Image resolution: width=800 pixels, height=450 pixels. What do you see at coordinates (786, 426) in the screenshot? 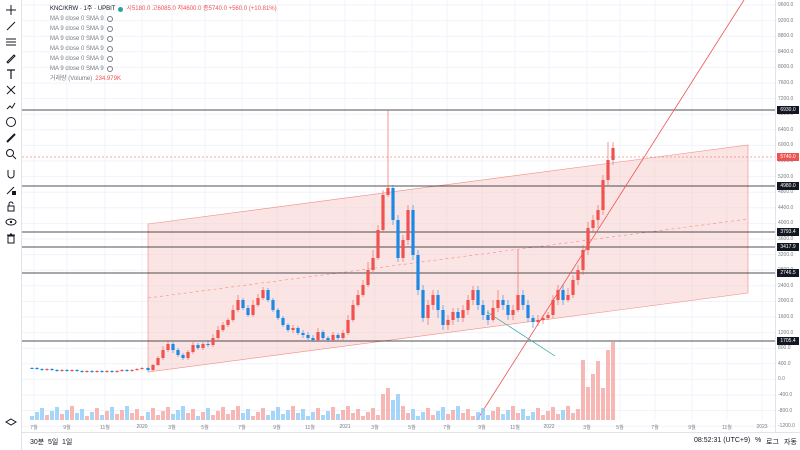
I see `price-axis-label: -1200.0` at bounding box center [786, 426].